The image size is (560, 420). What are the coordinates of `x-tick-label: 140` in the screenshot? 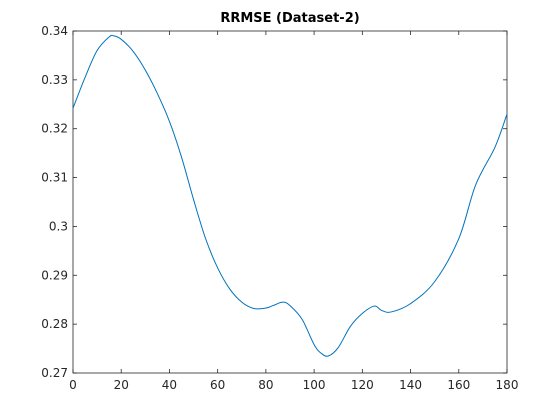 It's located at (410, 385).